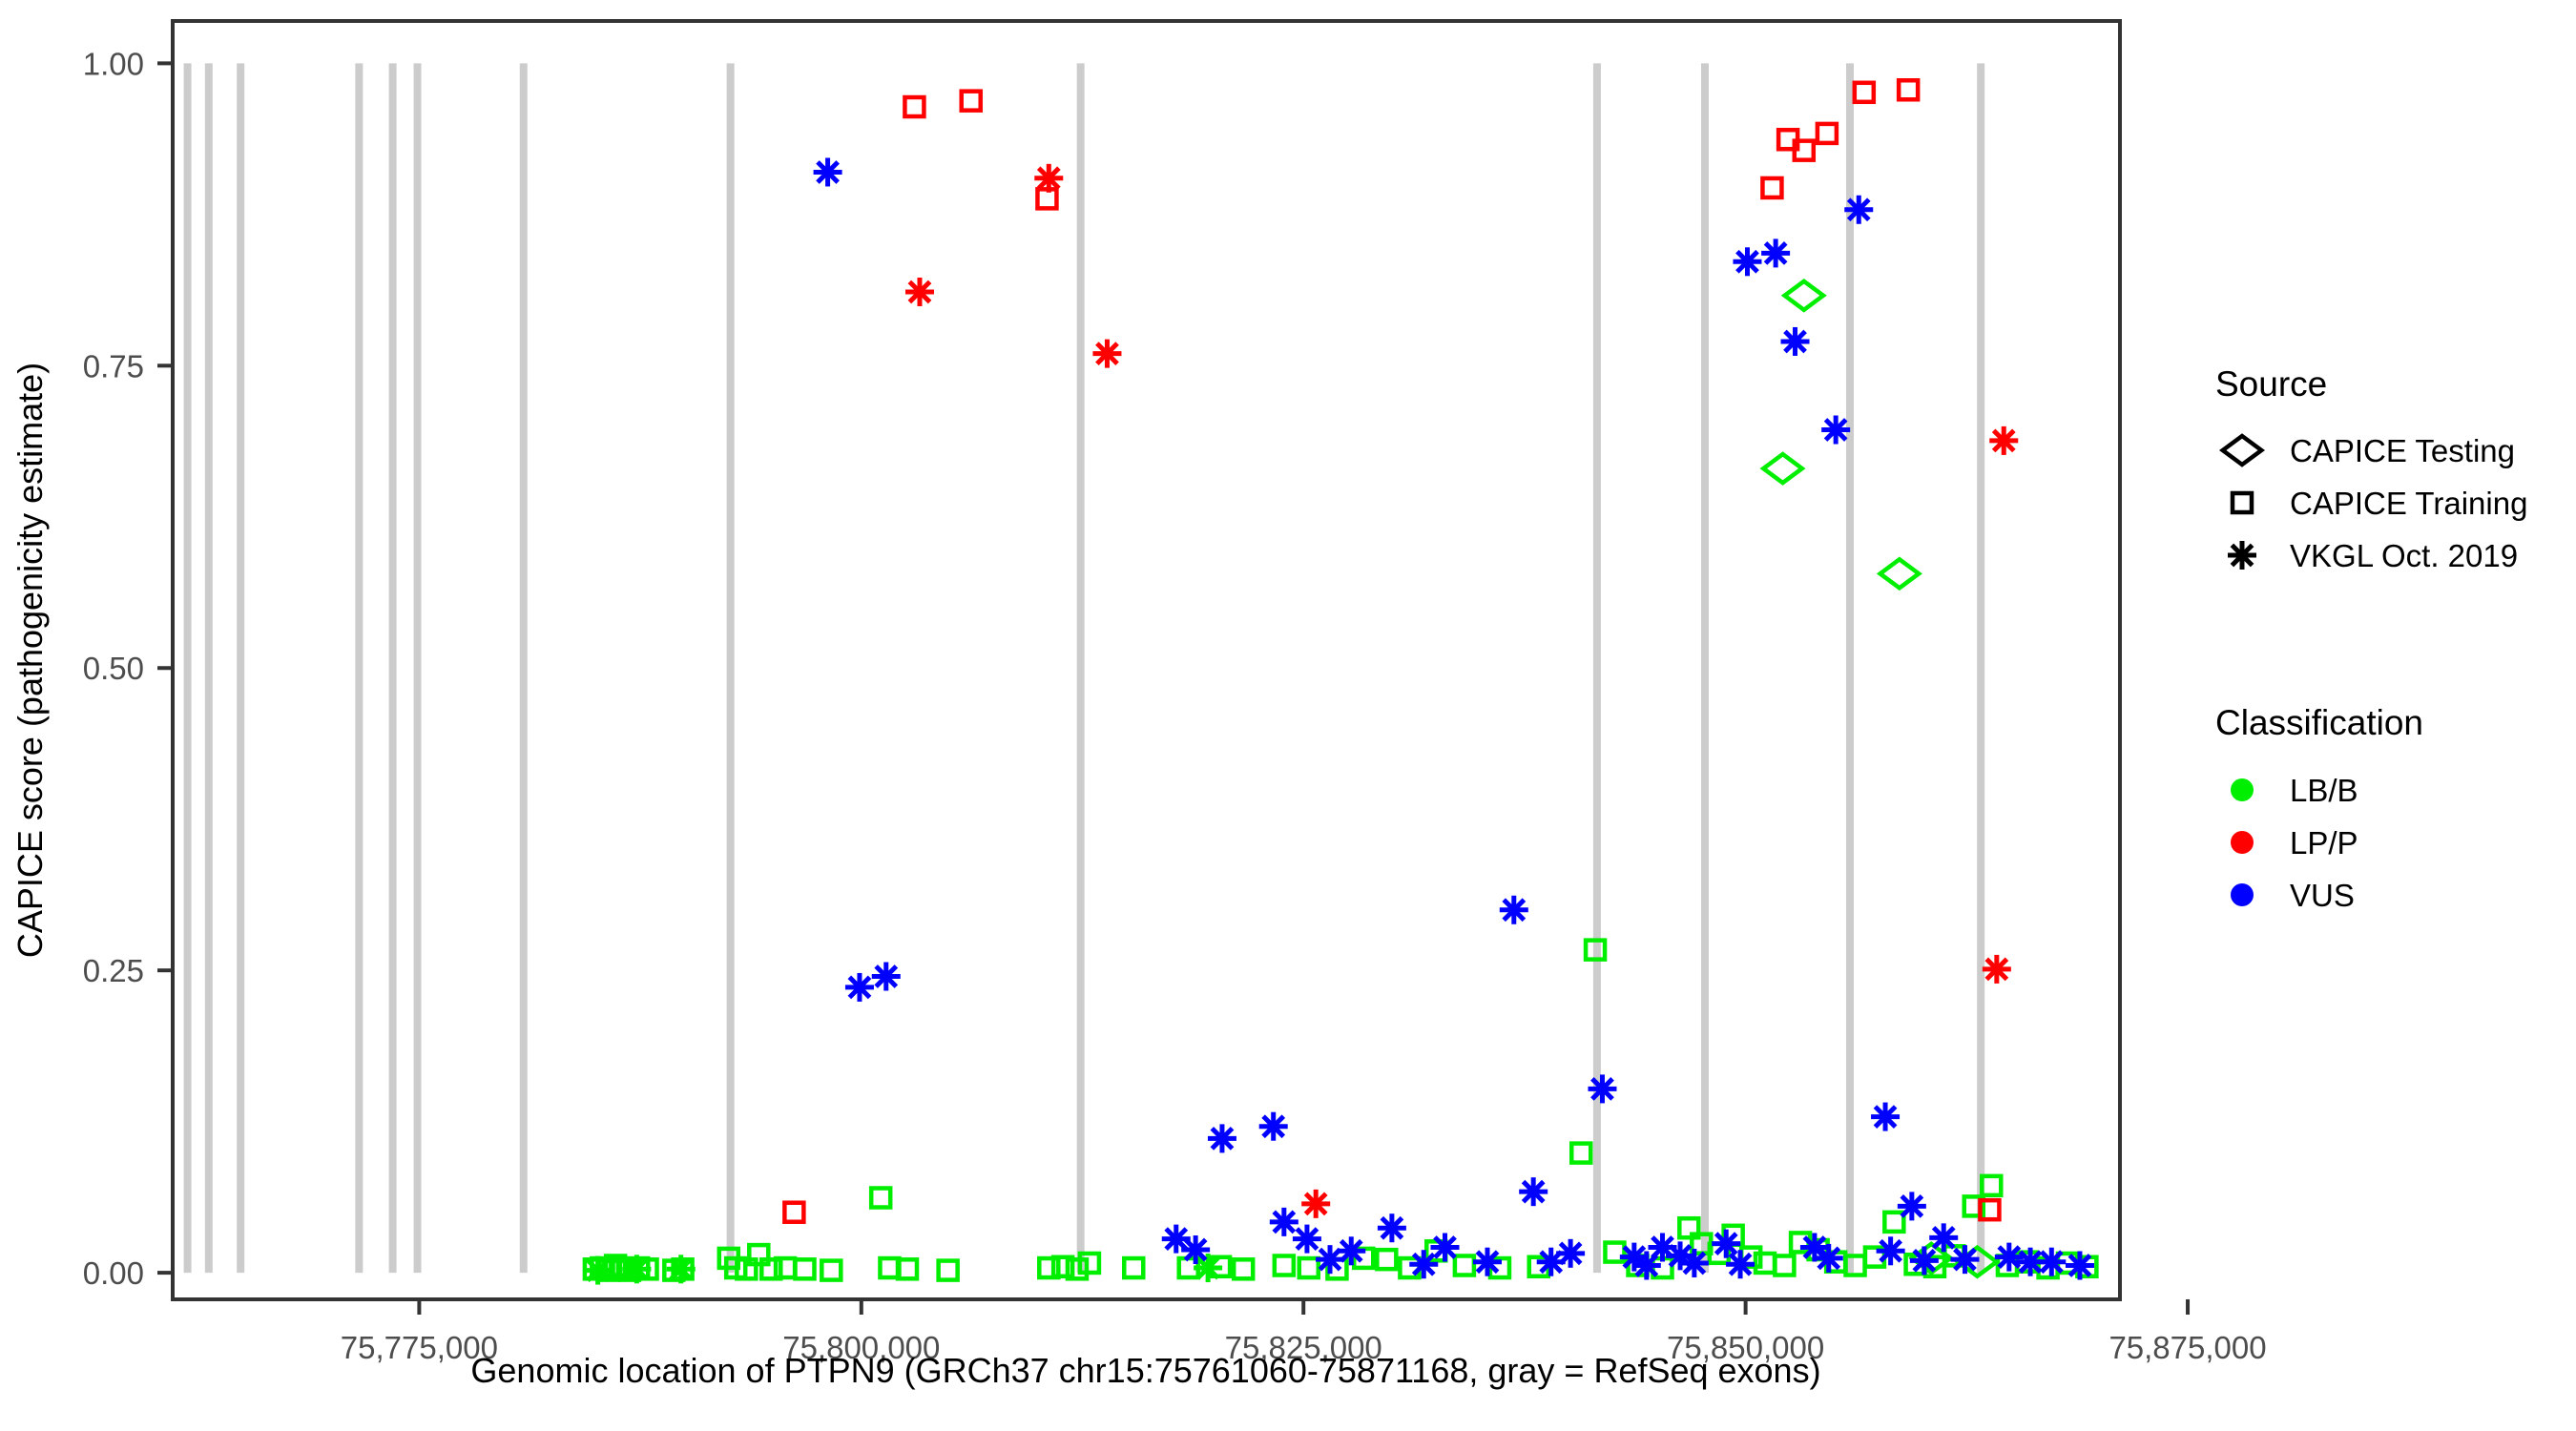 The image size is (2576, 1431). What do you see at coordinates (2242, 555) in the screenshot?
I see `legend-marker-asterisk-icon` at bounding box center [2242, 555].